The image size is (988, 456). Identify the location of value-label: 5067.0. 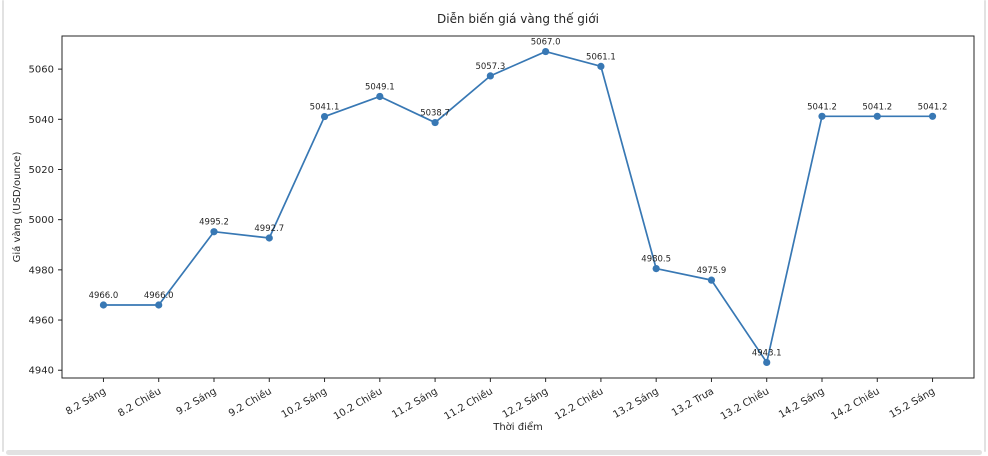
(546, 43).